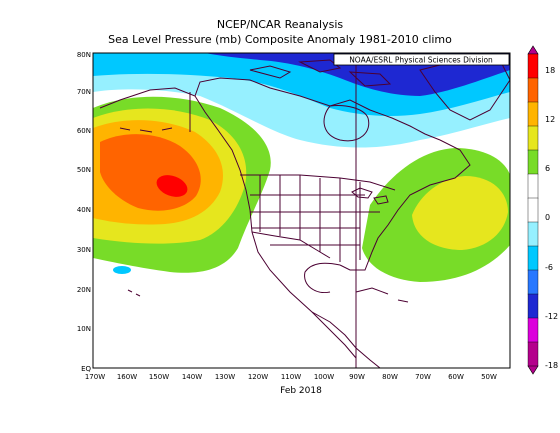 The width and height of the screenshot is (560, 433). What do you see at coordinates (357, 377) in the screenshot?
I see `lon-tick-label: 90W` at bounding box center [357, 377].